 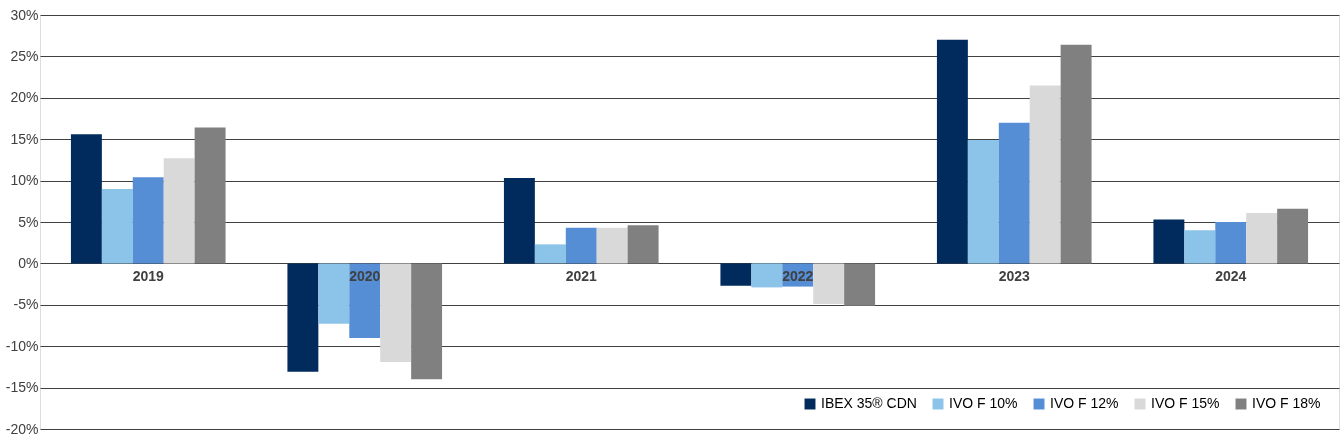 I want to click on legend-label: IVO F 15%, so click(x=1185, y=403).